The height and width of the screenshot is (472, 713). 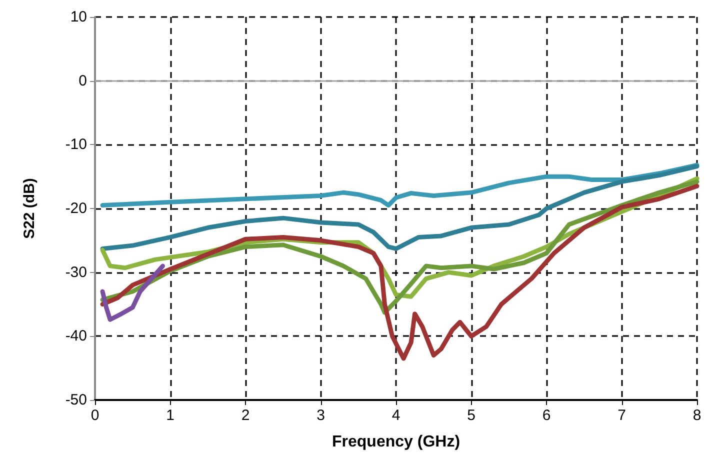 What do you see at coordinates (76, 336) in the screenshot?
I see `y-tick-label: -40` at bounding box center [76, 336].